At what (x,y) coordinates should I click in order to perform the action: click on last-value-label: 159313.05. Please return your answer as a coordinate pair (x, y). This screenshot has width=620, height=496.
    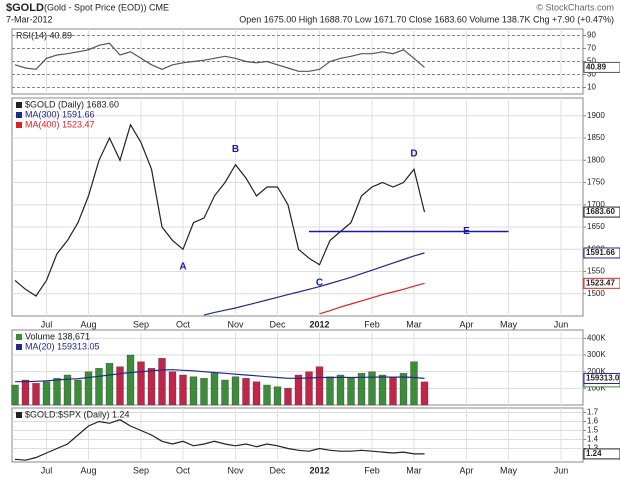
    Looking at the image, I should click on (603, 378).